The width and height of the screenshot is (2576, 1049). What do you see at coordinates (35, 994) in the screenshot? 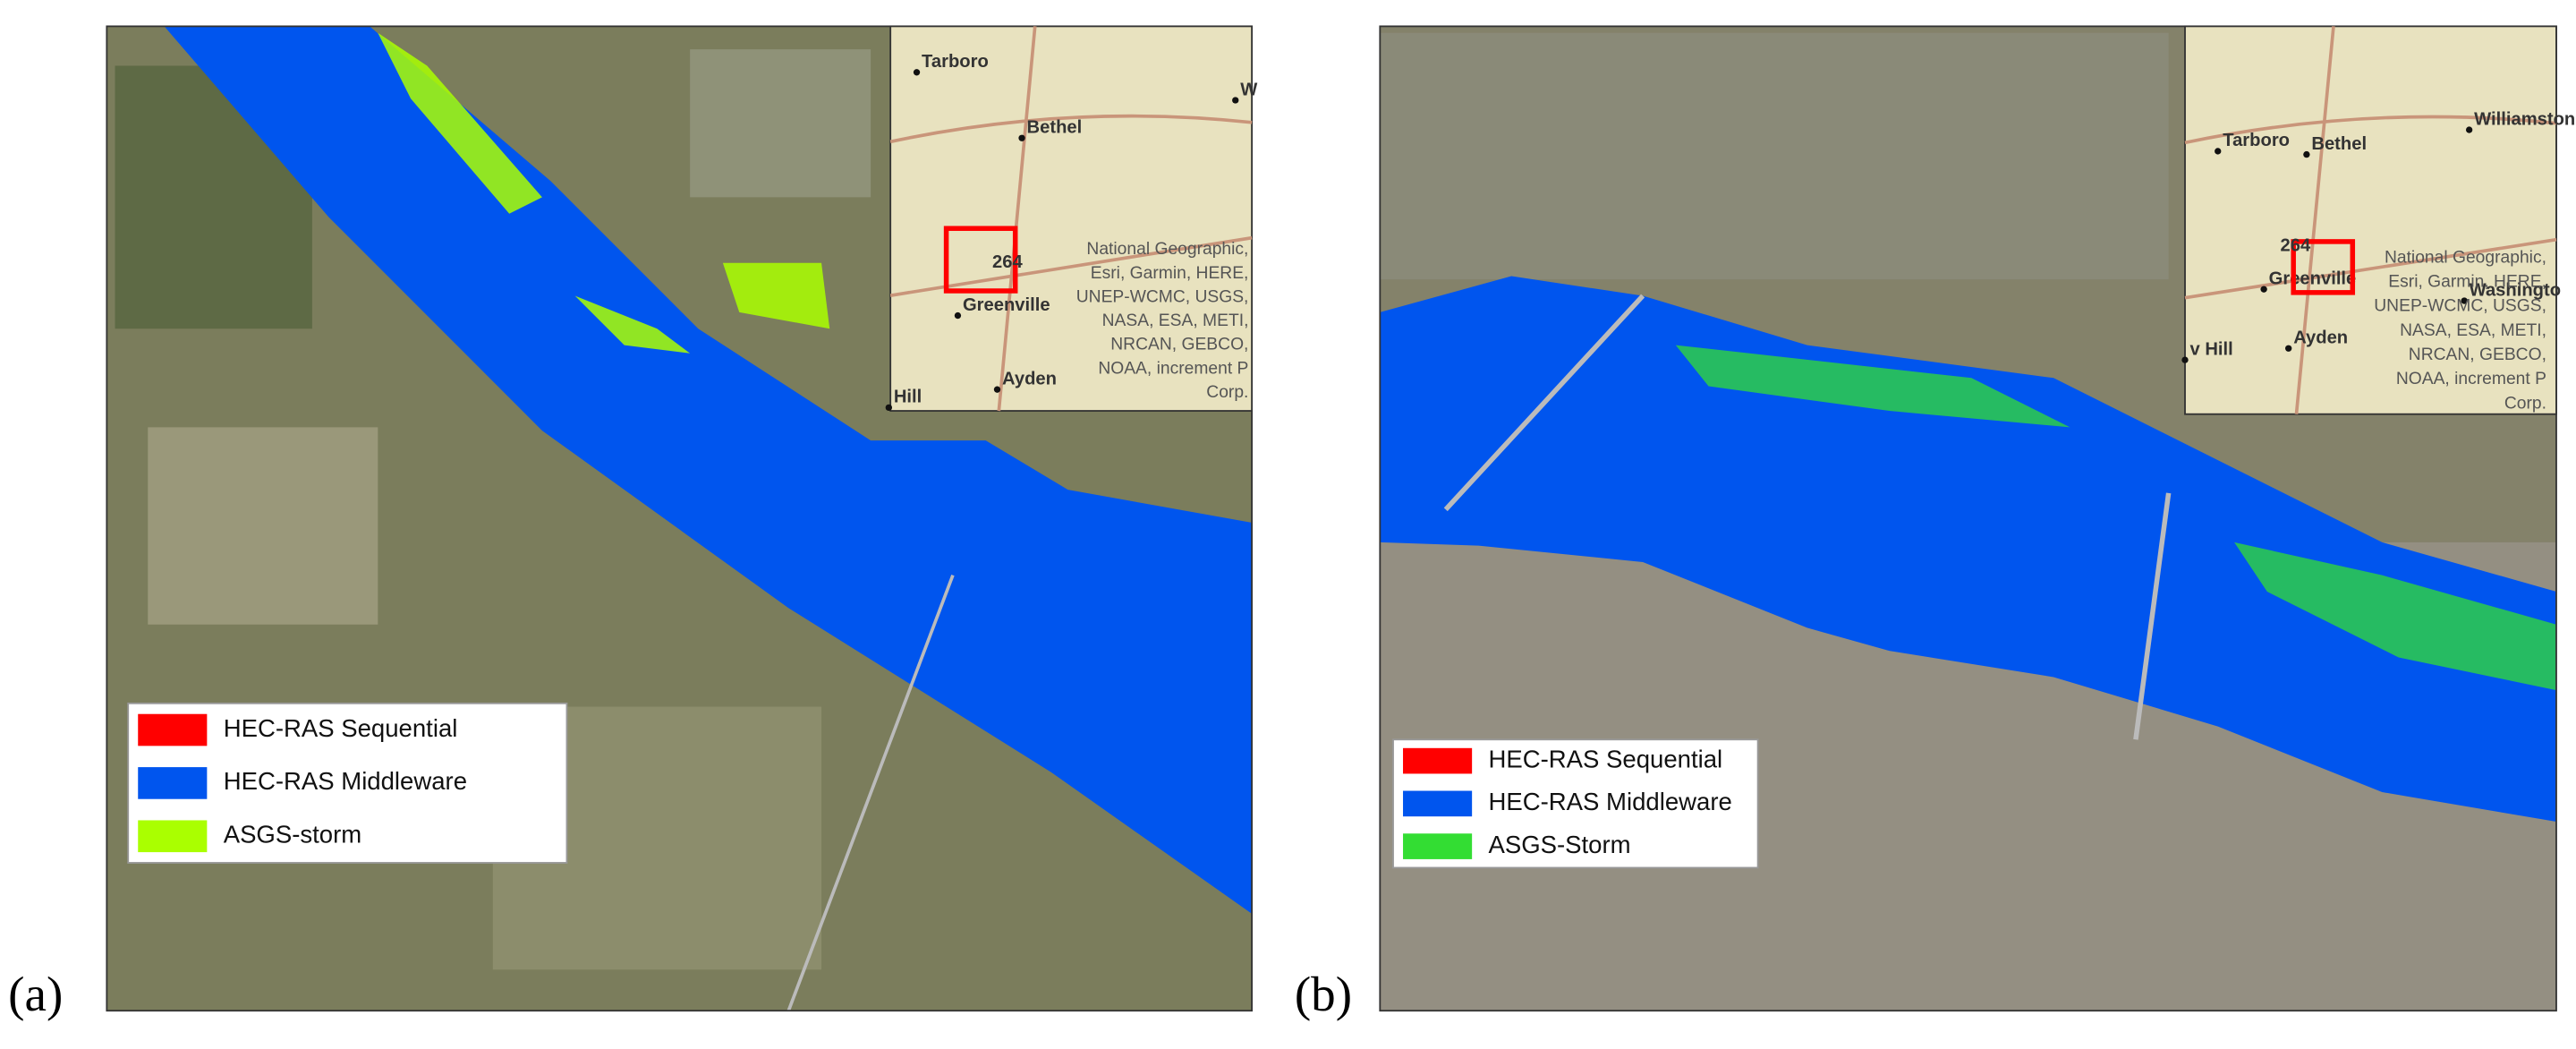
I see `panel-label: (a)` at bounding box center [35, 994].